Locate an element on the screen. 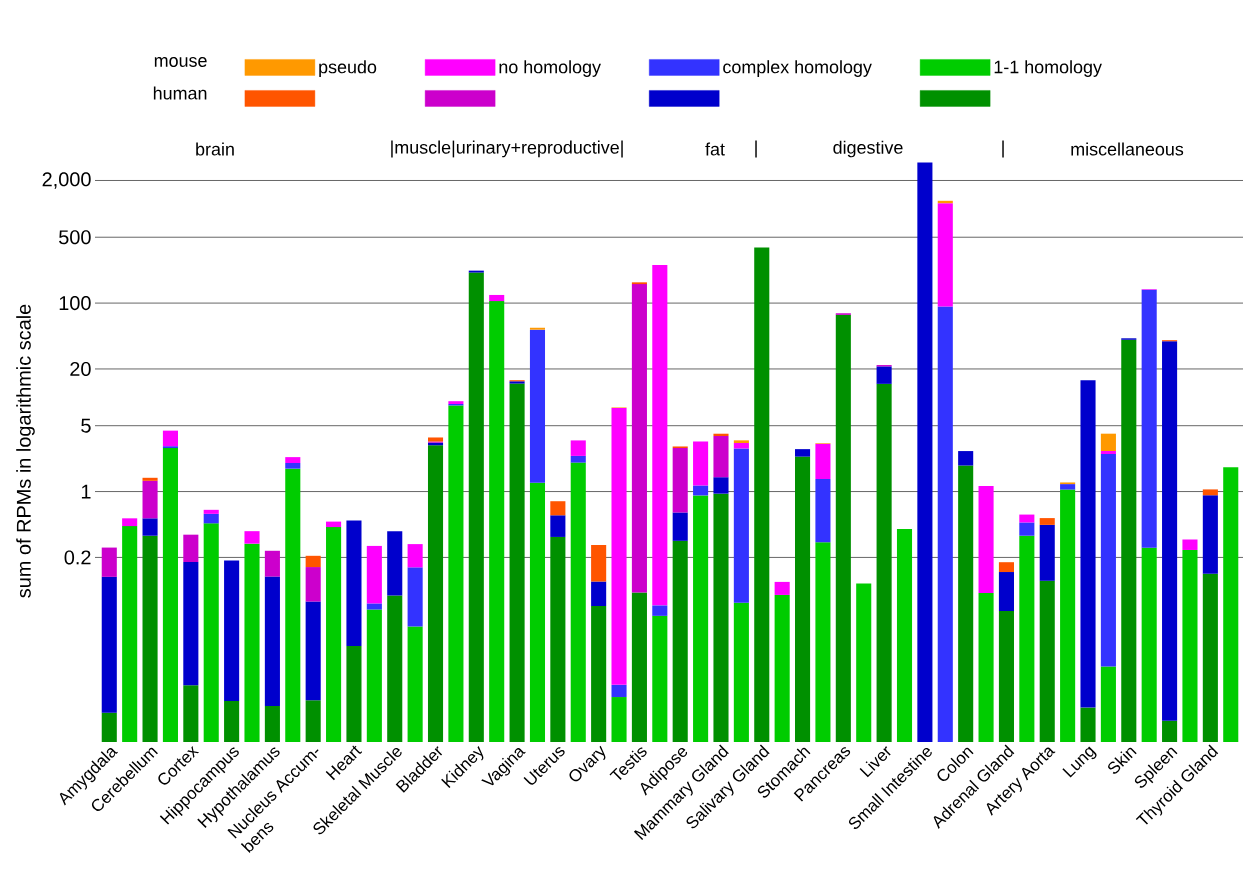  text: brain is located at coordinates (215, 149).